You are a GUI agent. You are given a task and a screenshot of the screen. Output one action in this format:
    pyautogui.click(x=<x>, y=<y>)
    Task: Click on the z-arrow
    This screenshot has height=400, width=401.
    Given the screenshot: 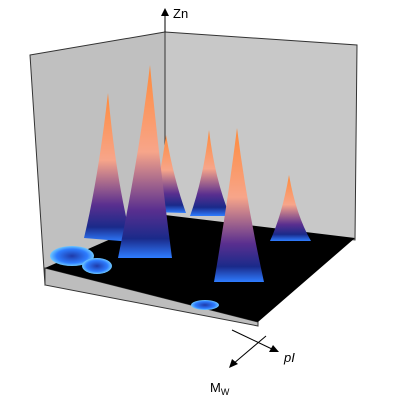 What is the action you would take?
    pyautogui.click(x=165, y=12)
    